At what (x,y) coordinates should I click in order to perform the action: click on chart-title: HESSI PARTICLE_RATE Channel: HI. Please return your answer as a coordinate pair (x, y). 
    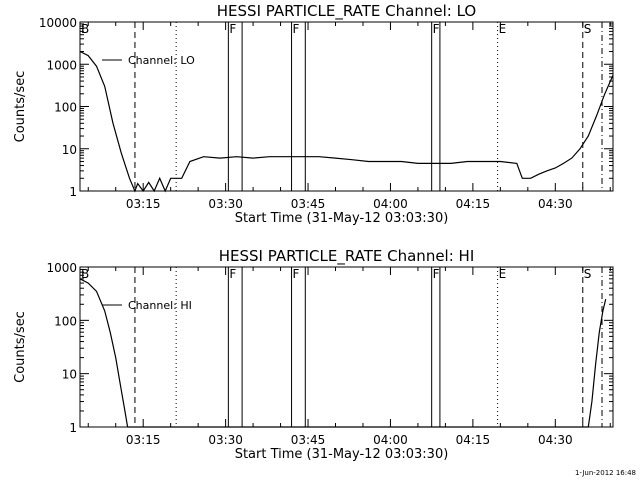
    Looking at the image, I should click on (347, 256).